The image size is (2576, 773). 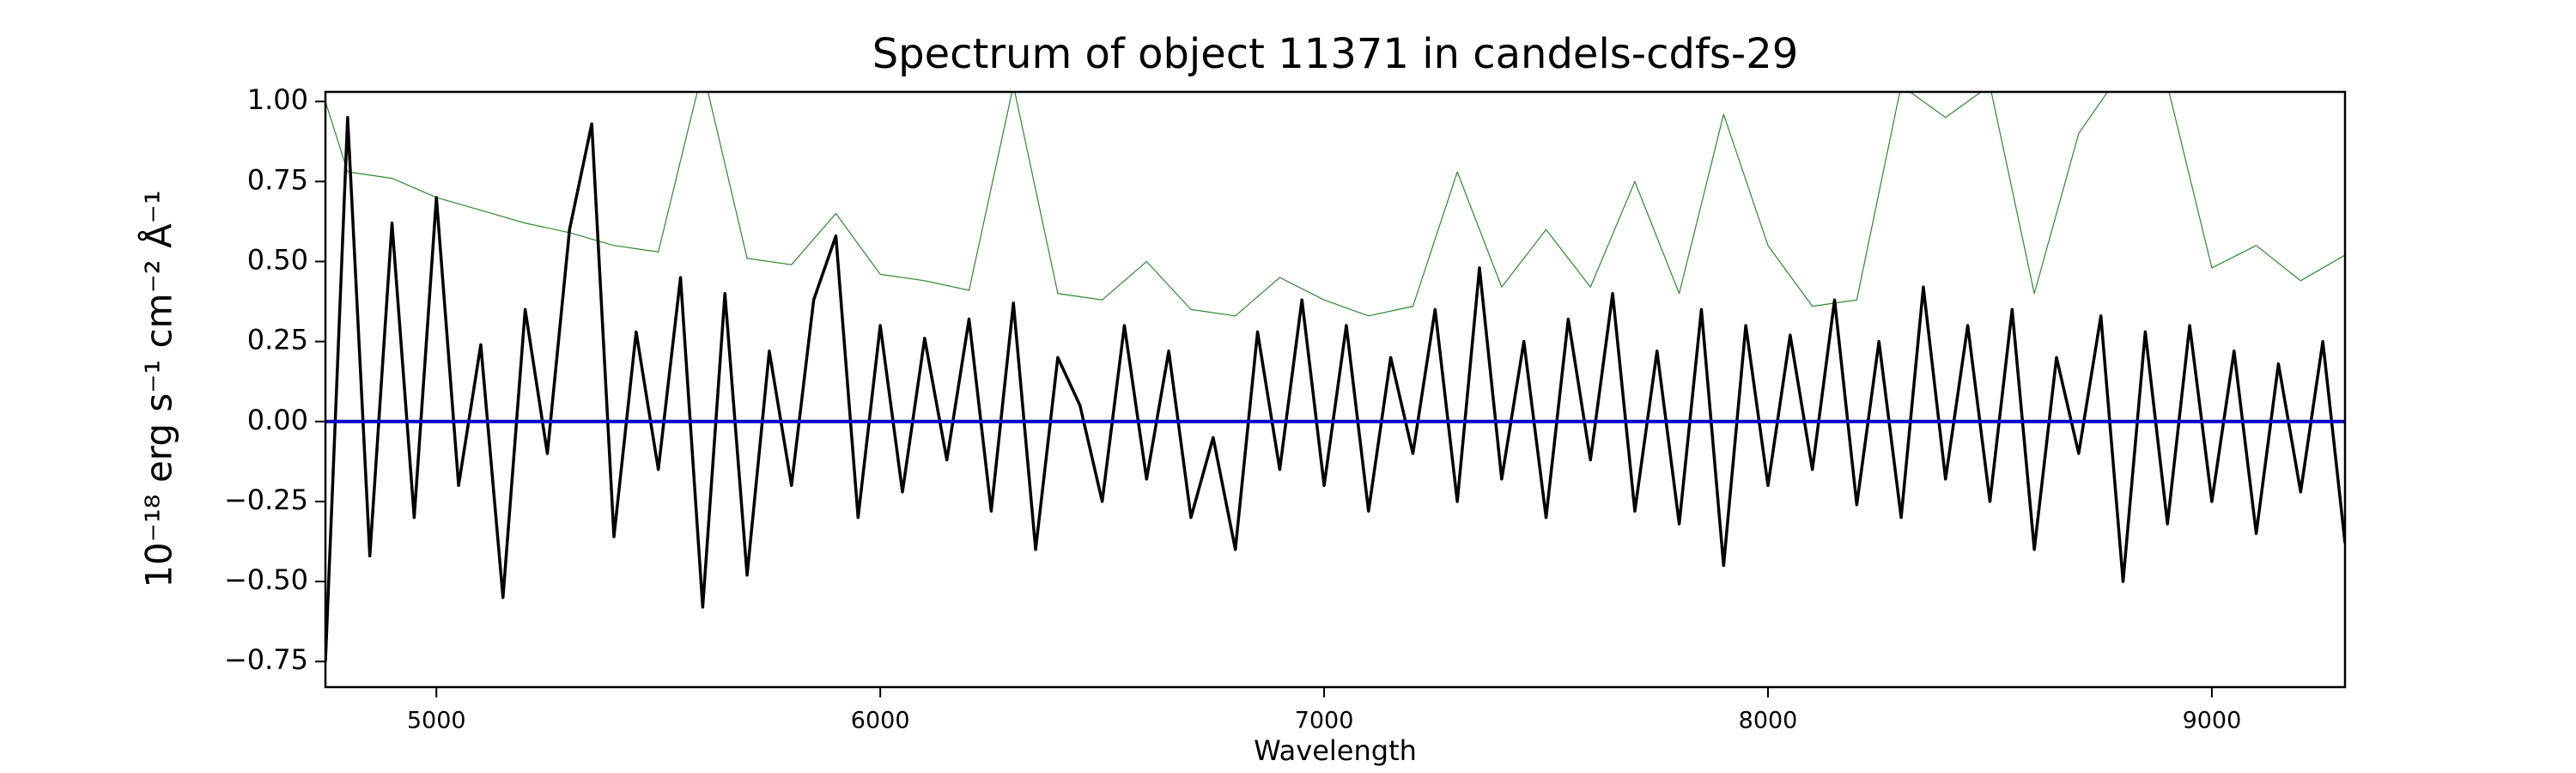 I want to click on y-tick-label: 0.00, so click(x=278, y=420).